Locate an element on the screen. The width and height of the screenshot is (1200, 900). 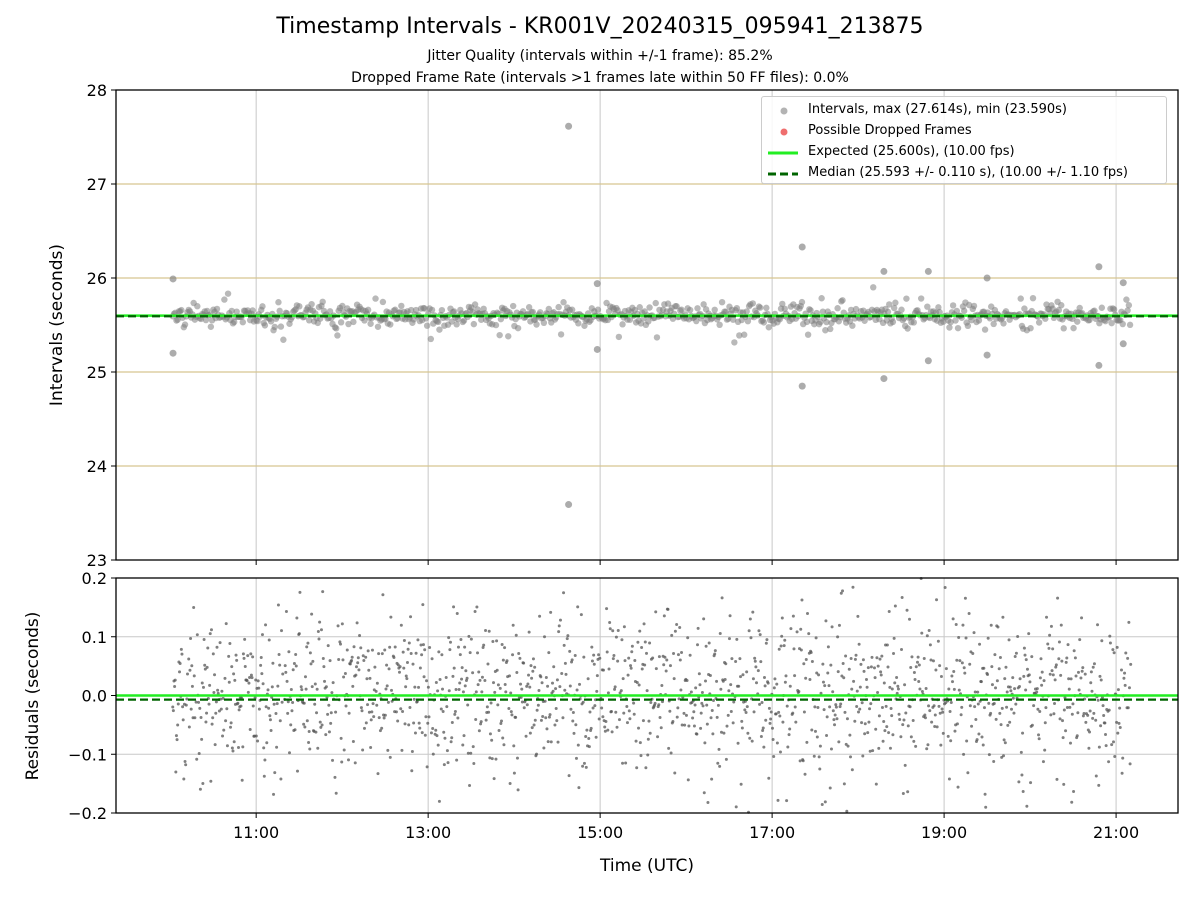
x-axis-label: Time (UTC) is located at coordinates (646, 866).